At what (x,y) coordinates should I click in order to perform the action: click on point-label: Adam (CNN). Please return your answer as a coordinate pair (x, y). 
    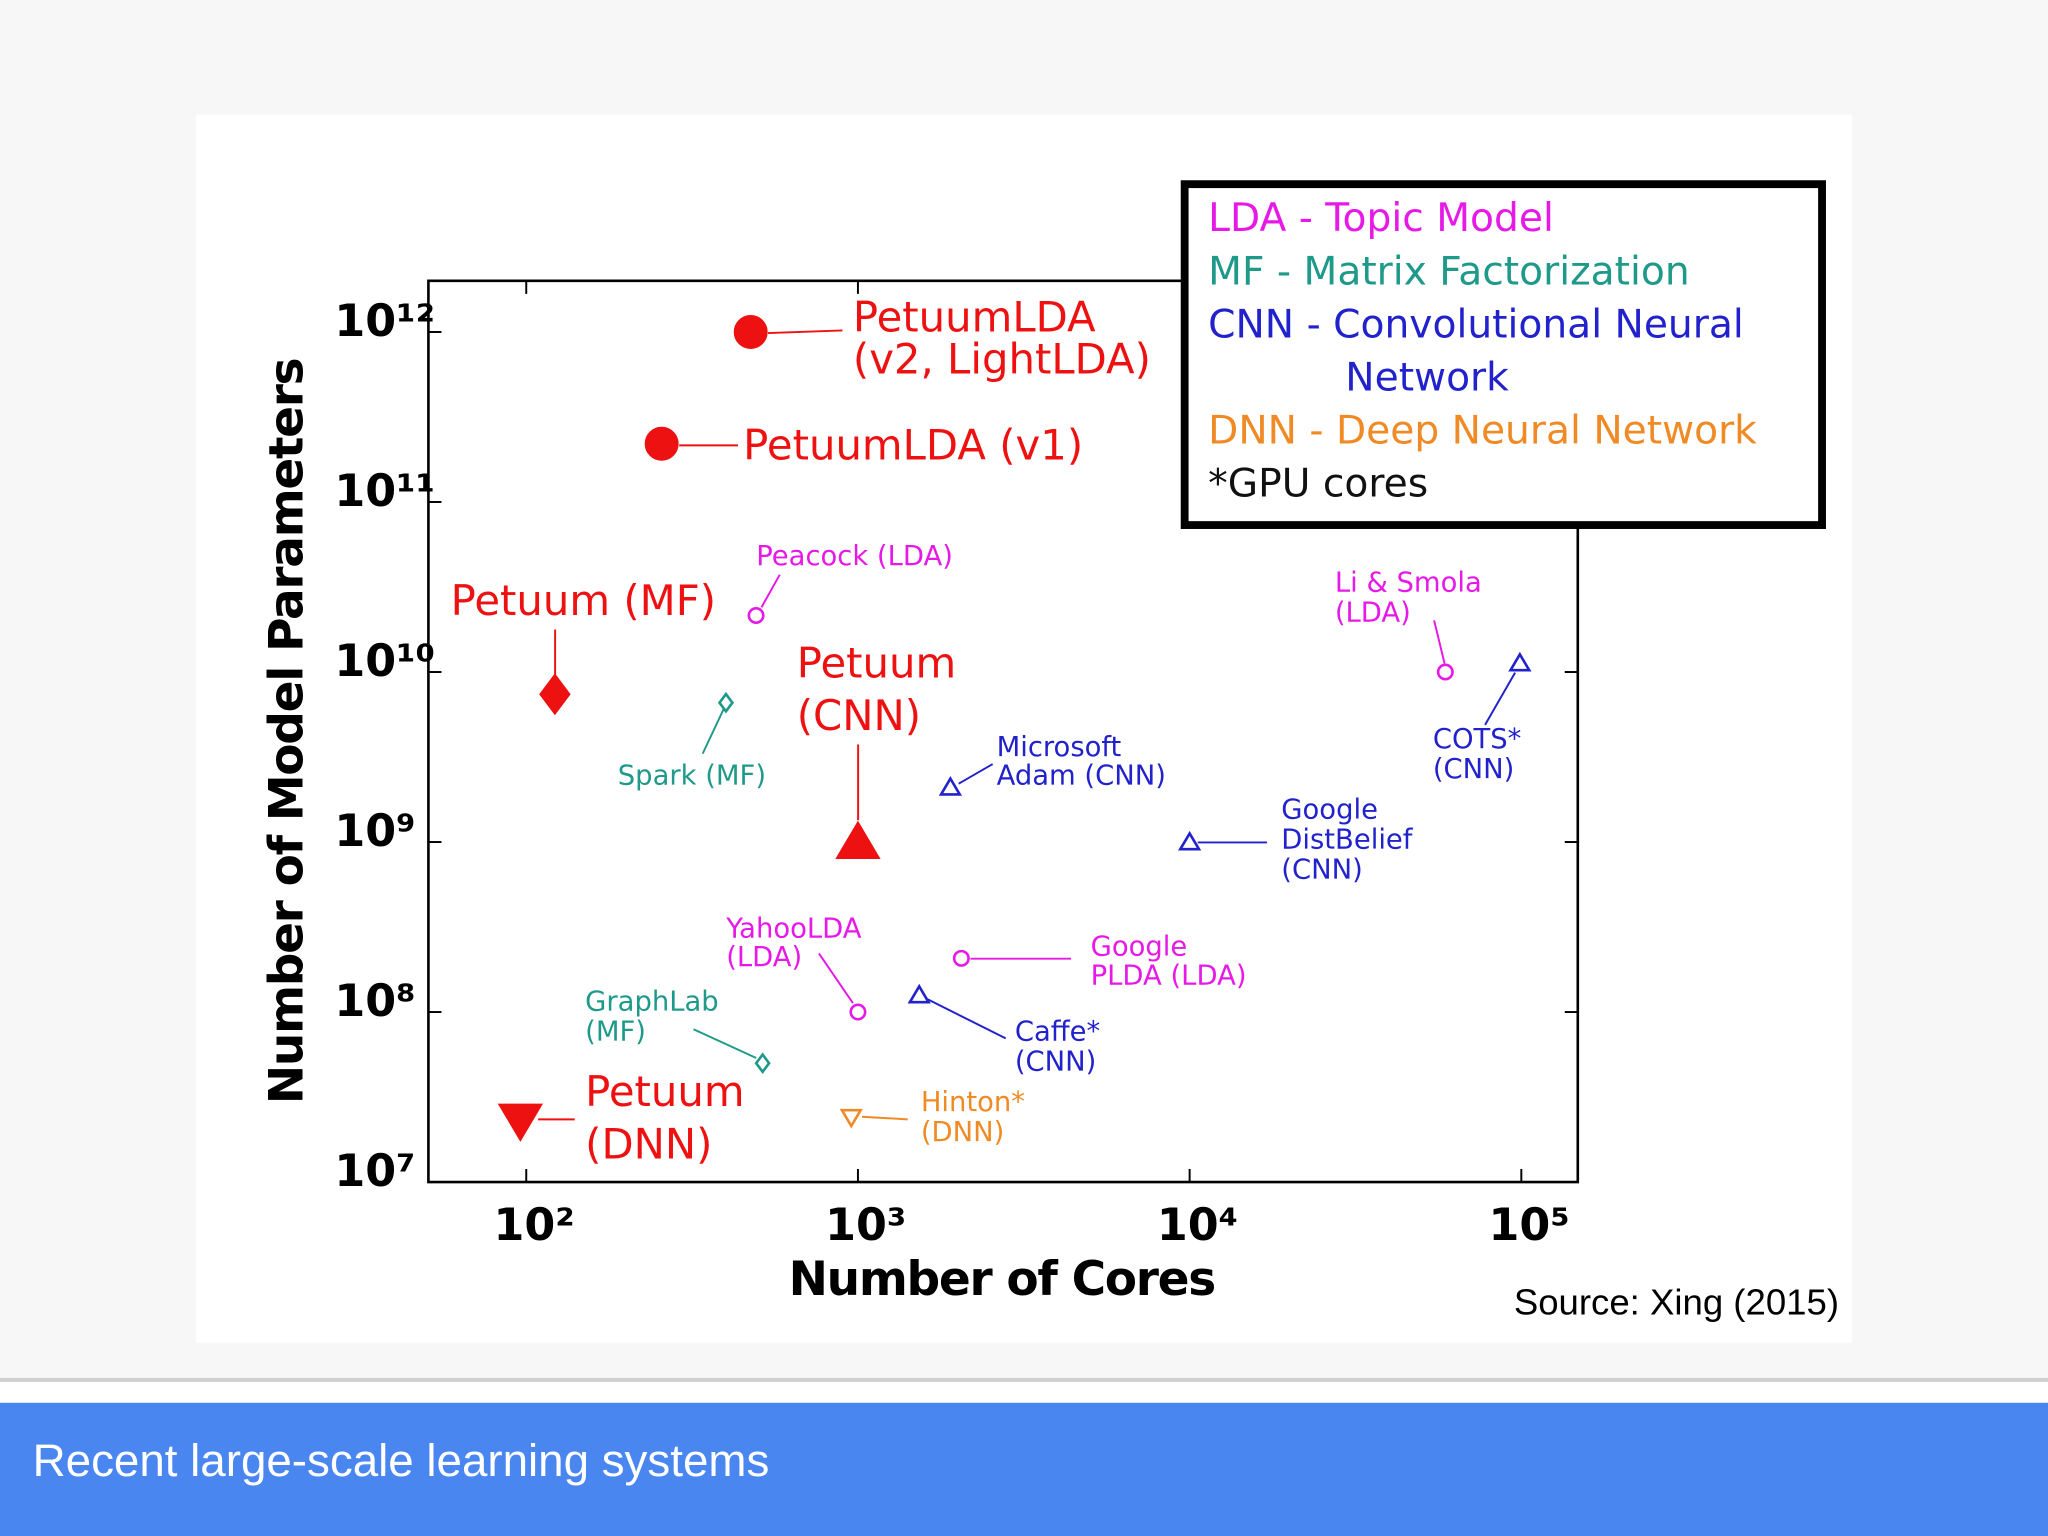
    Looking at the image, I should click on (1081, 776).